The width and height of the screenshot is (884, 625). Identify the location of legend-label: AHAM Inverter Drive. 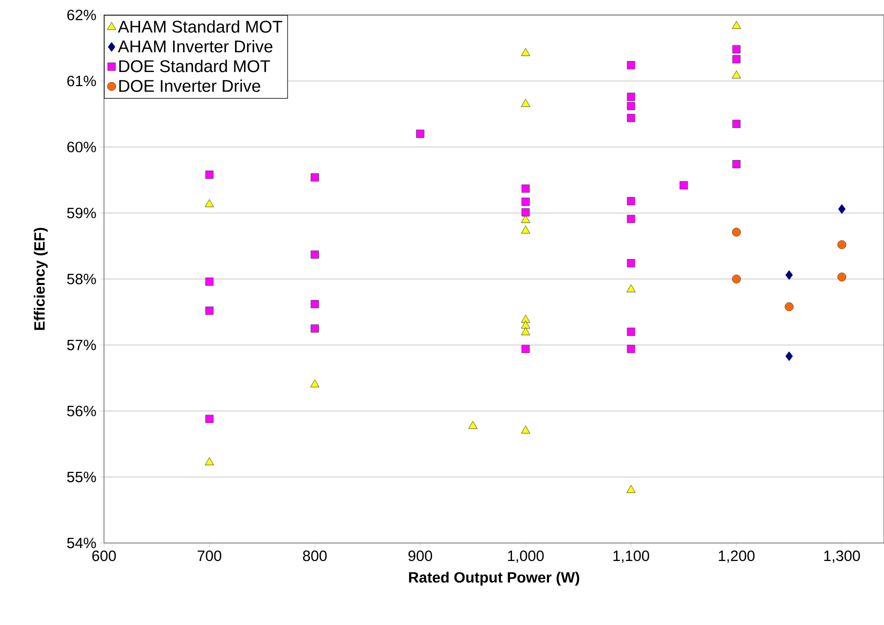
(195, 46).